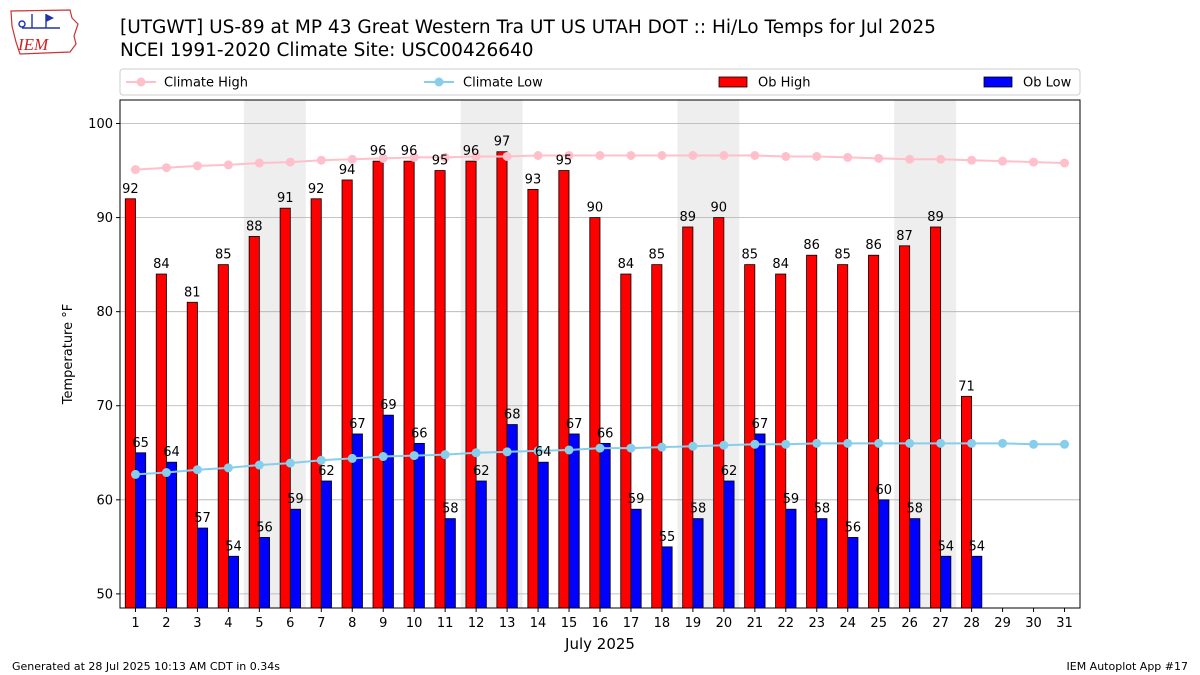  What do you see at coordinates (378, 151) in the screenshot?
I see `ob-high-label-day-9: 96` at bounding box center [378, 151].